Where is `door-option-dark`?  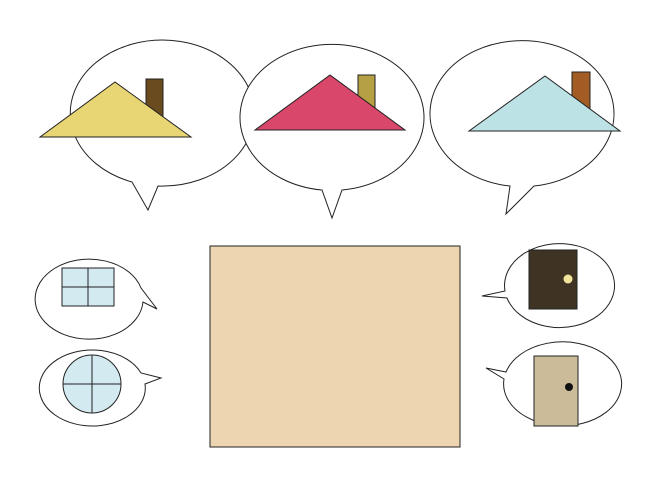 door-option-dark is located at coordinates (548, 286).